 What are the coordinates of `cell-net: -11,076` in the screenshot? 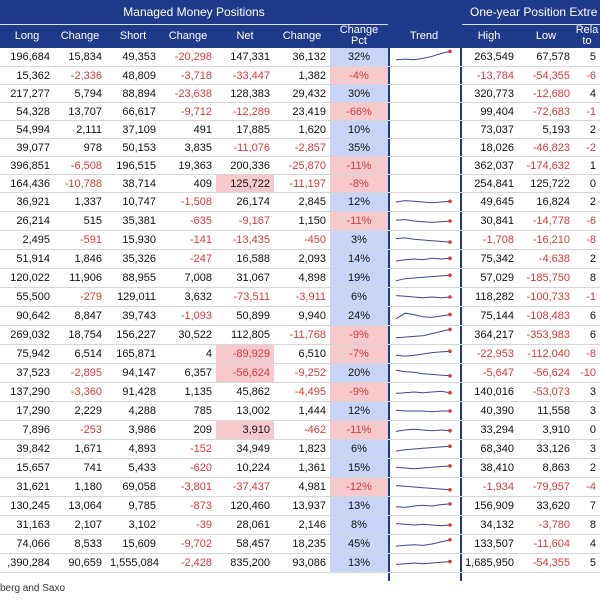 It's located at (245, 147).